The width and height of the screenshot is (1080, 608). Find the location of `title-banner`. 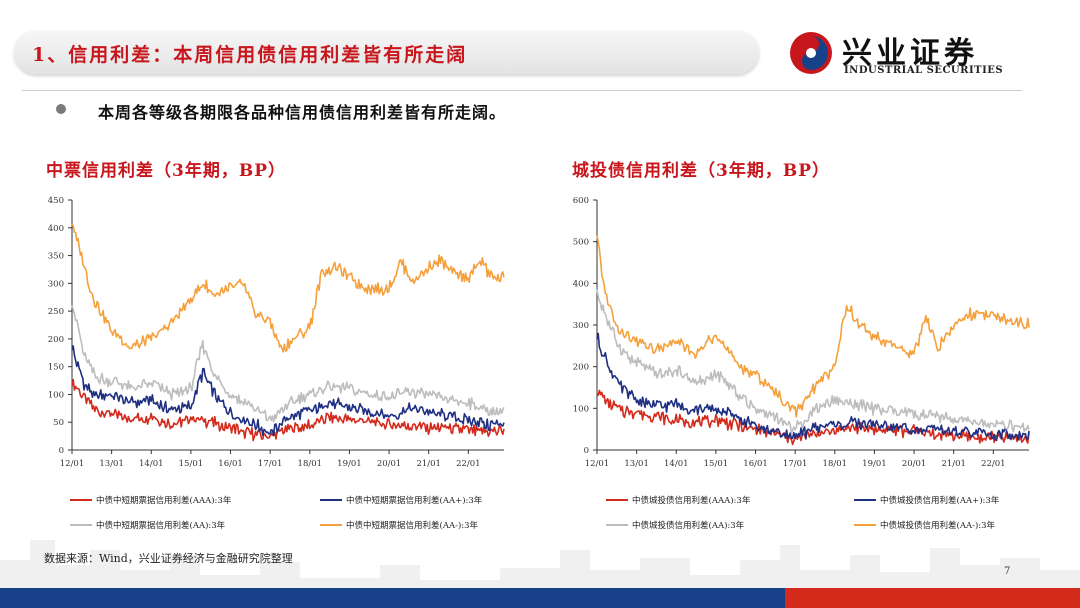

title-banner is located at coordinates (386, 52).